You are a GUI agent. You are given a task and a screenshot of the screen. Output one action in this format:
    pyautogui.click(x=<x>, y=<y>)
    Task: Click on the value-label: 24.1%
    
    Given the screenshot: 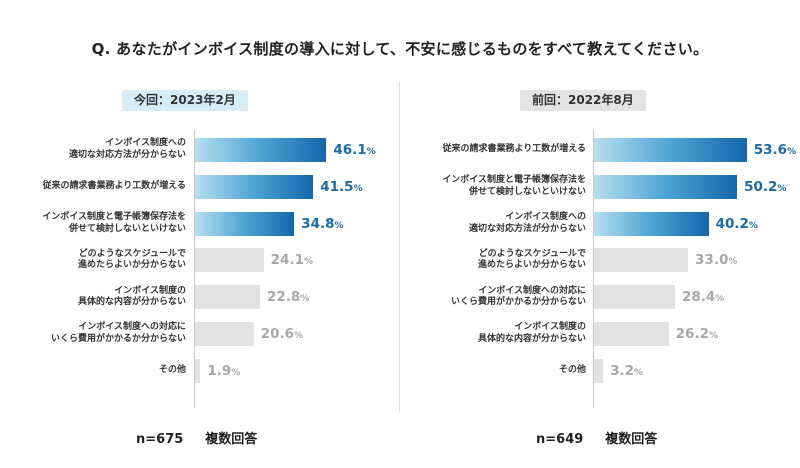 What is the action you would take?
    pyautogui.click(x=292, y=260)
    